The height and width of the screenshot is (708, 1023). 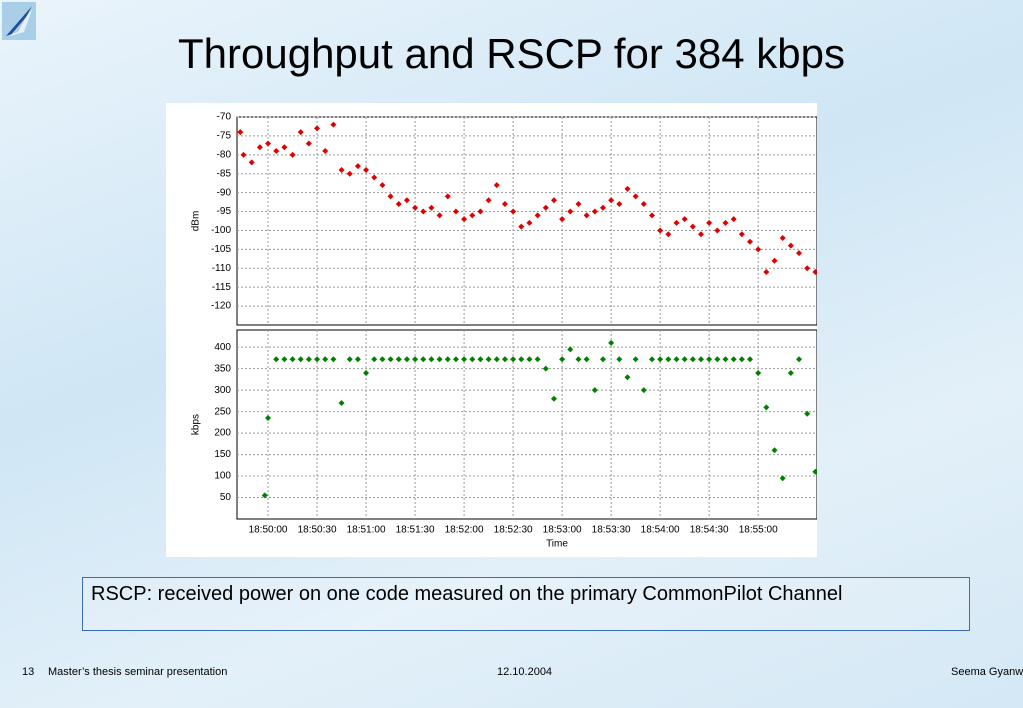 What do you see at coordinates (196, 221) in the screenshot?
I see `y-axis-label: dBm` at bounding box center [196, 221].